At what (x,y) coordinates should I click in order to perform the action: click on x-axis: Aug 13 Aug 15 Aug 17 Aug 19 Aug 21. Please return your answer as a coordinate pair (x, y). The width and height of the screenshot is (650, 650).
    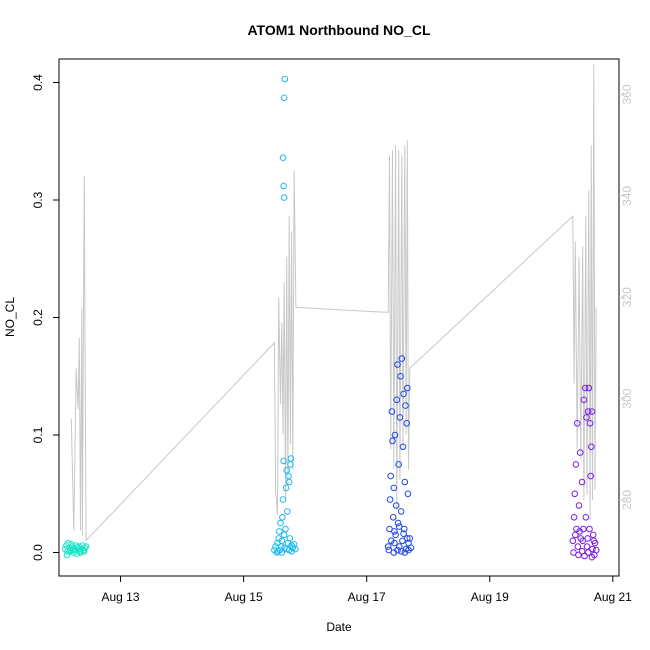
    Looking at the image, I should click on (367, 590).